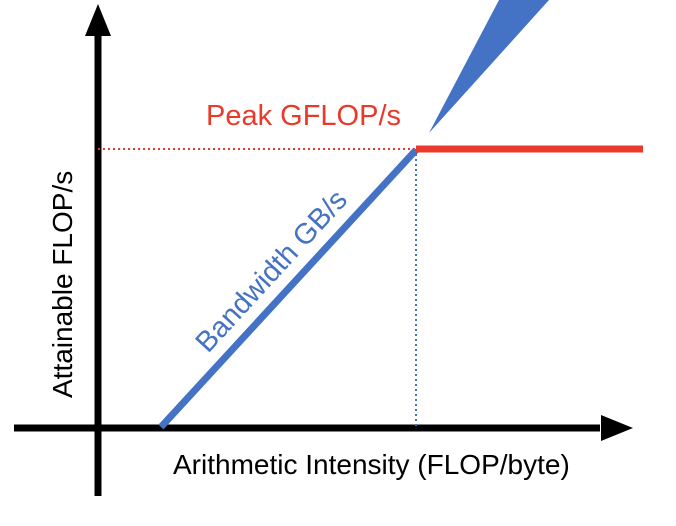 Image resolution: width=676 pixels, height=526 pixels. I want to click on ridge-point-pointer, so click(489, 66).